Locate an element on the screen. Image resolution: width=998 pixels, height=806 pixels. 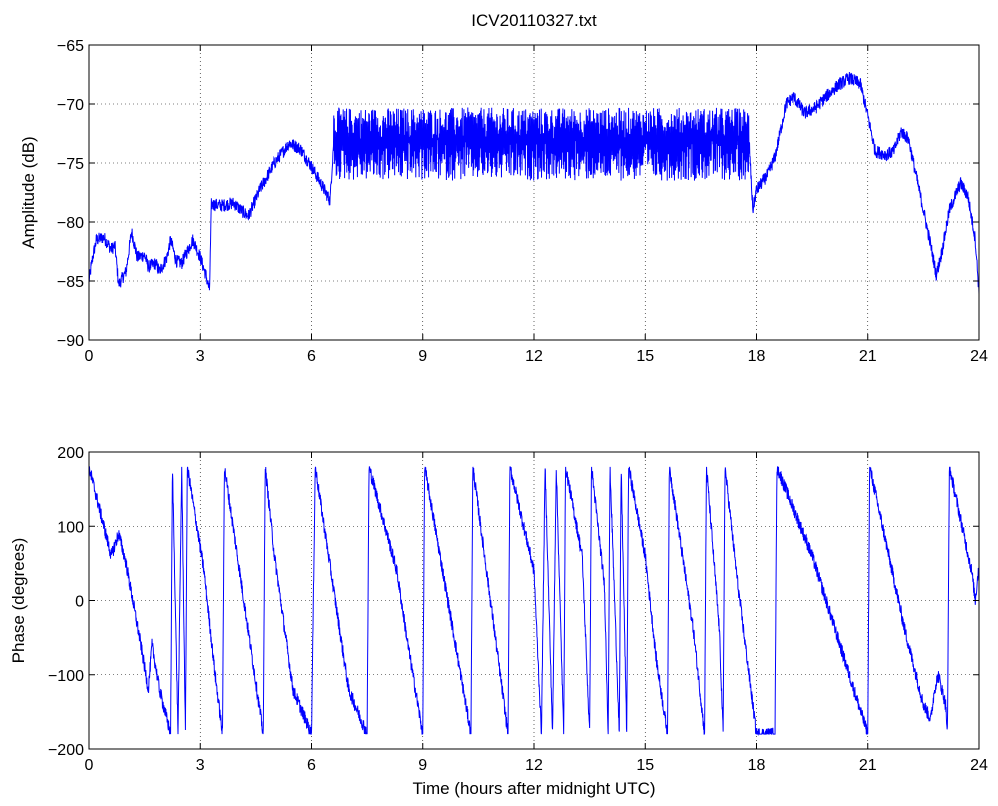
phase-xtick-label: 3 is located at coordinates (200, 765).